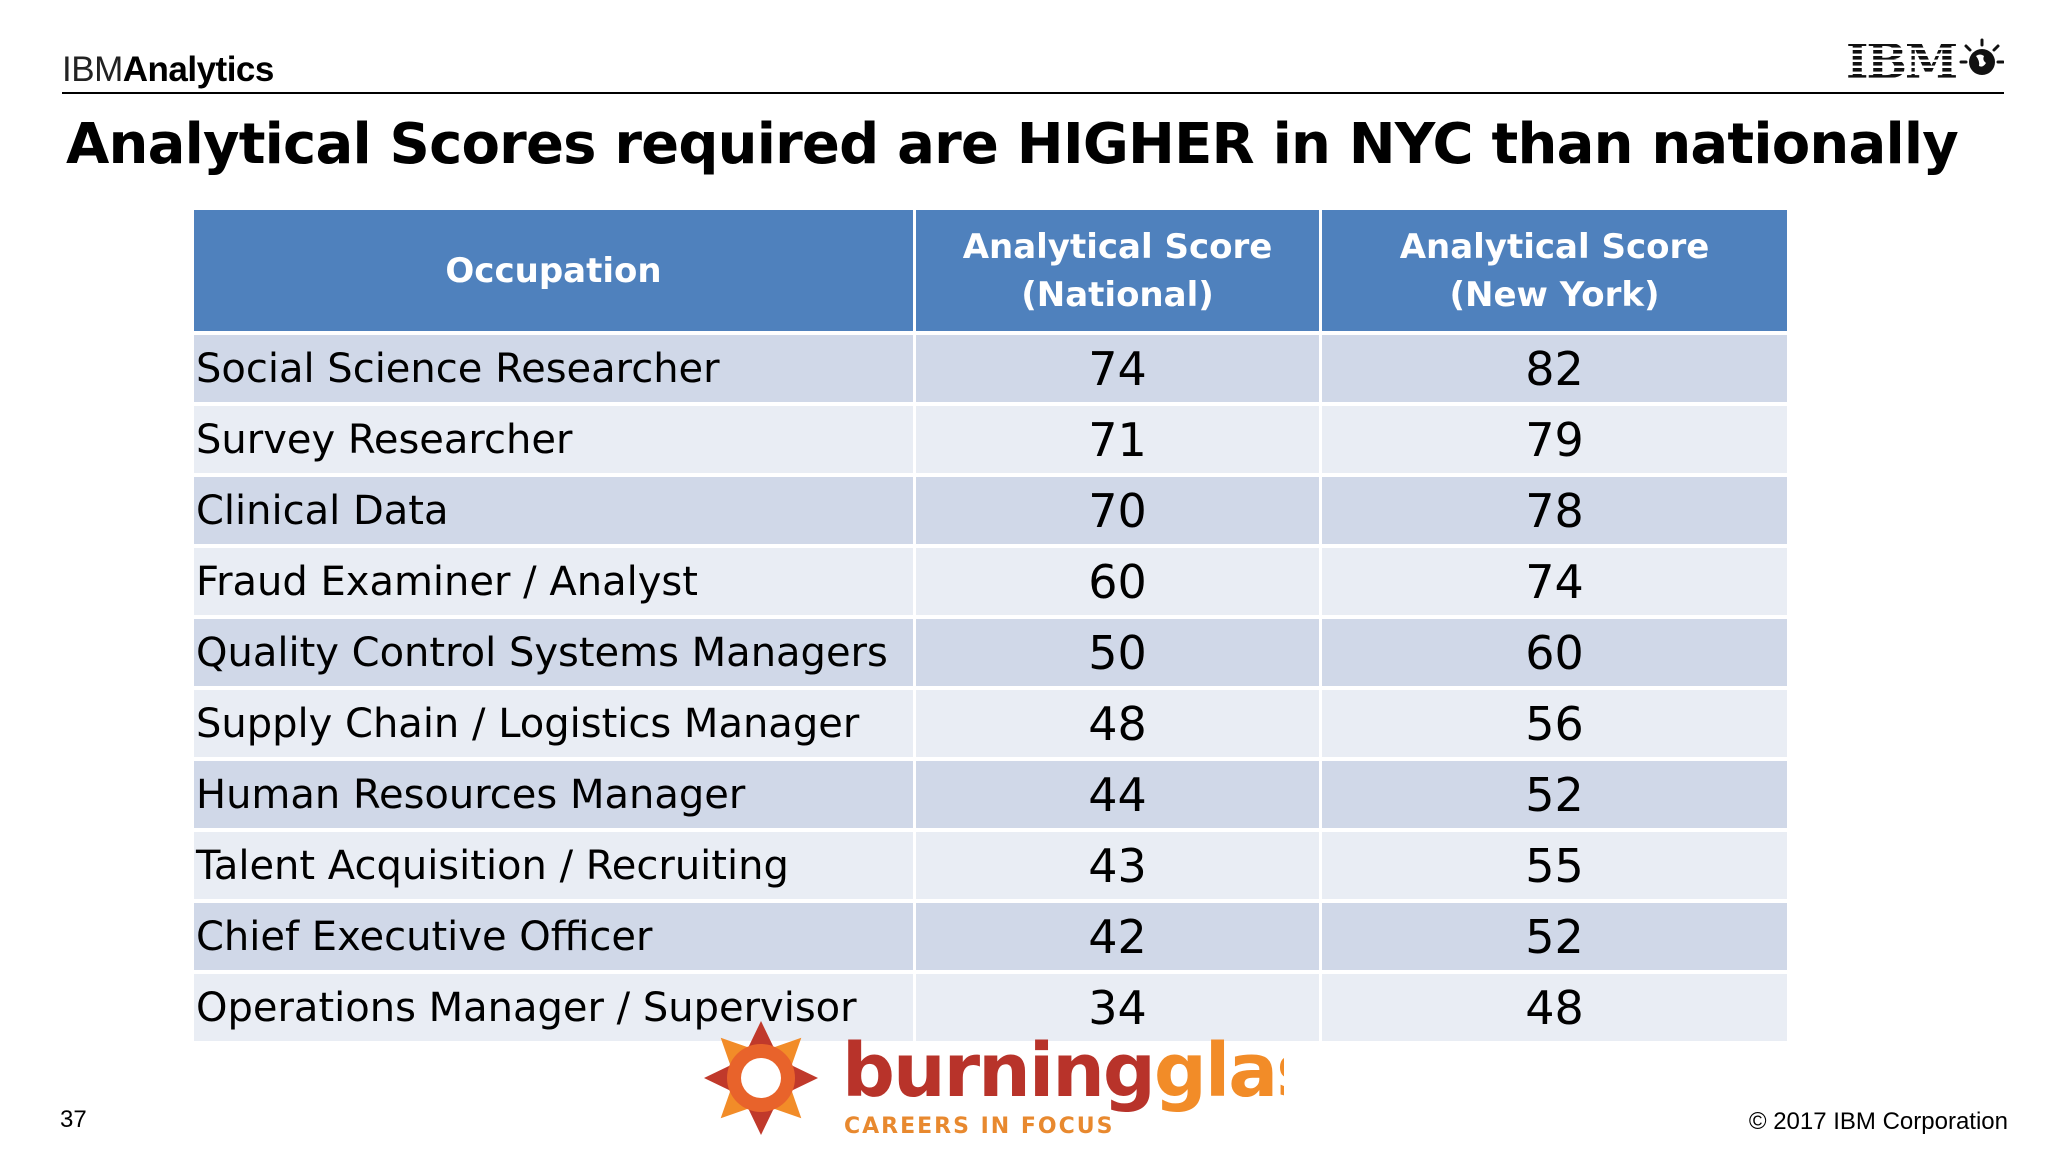 This screenshot has width=2048, height=1153. I want to click on logo-tagline: CAREERS IN FOCUS, so click(979, 1126).